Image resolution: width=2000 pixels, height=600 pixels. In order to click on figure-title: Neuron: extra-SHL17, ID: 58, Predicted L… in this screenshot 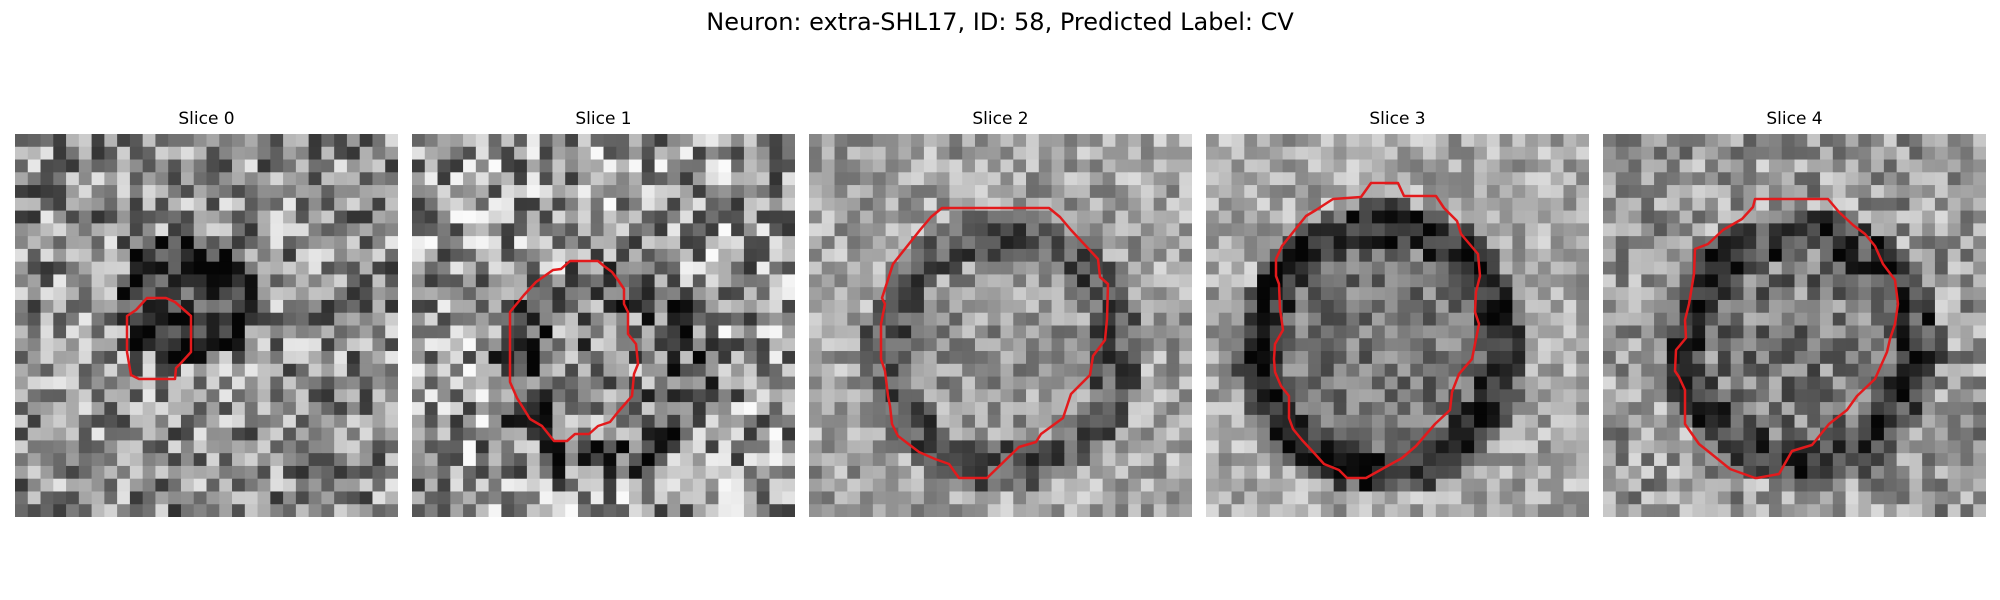, I will do `click(1000, 22)`.